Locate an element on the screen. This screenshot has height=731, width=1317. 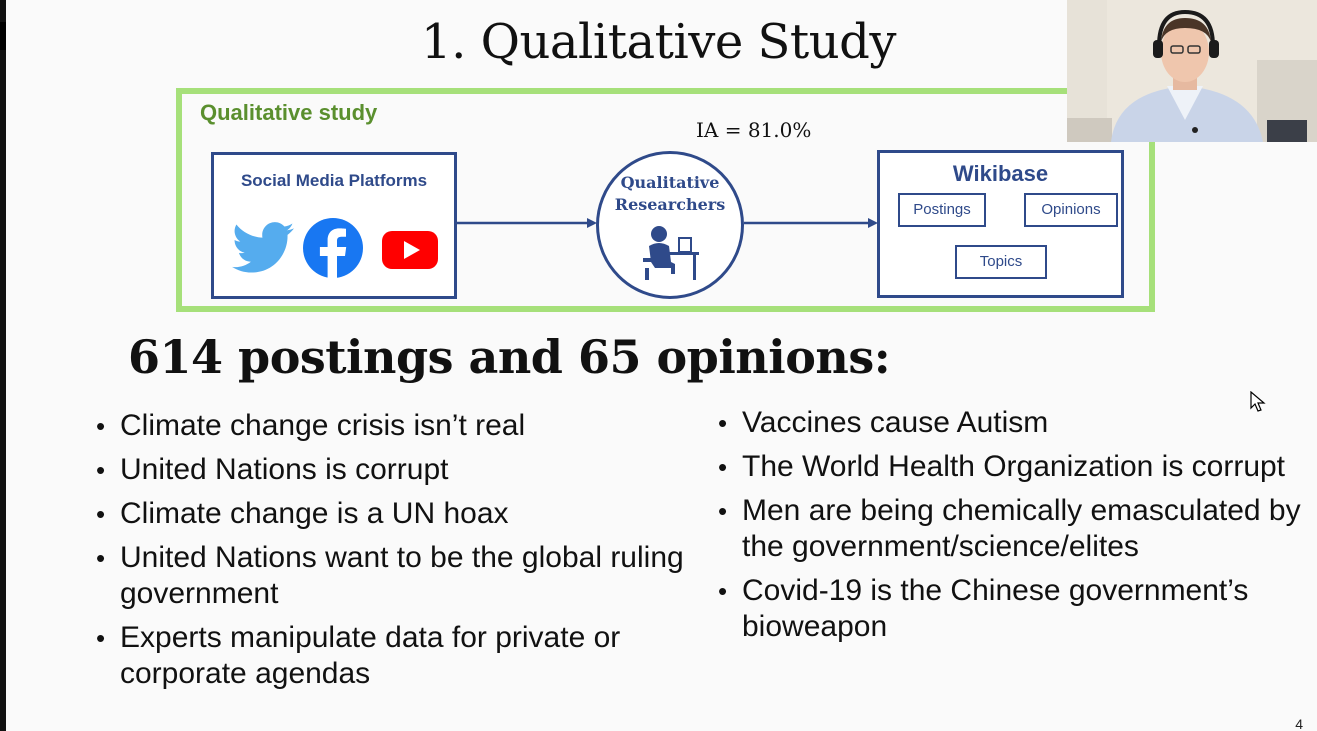
list-item: Climate change crisis isn’t real is located at coordinates (396, 426).